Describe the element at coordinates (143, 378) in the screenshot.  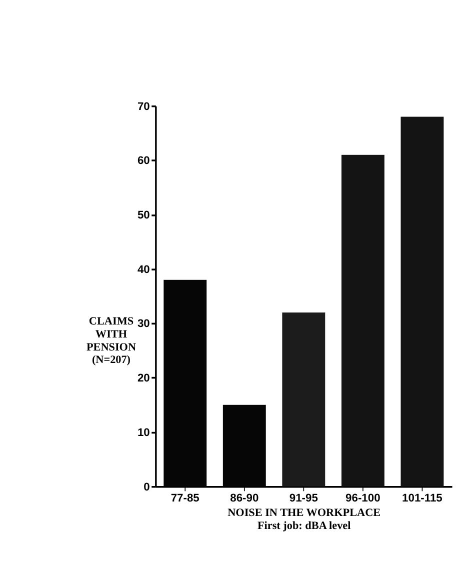
I see `y-tick-label: 20` at that location.